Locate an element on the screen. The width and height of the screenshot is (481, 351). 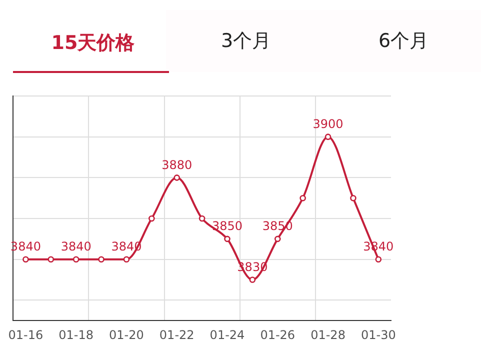
x-tick-label: 01-20 is located at coordinates (126, 335).